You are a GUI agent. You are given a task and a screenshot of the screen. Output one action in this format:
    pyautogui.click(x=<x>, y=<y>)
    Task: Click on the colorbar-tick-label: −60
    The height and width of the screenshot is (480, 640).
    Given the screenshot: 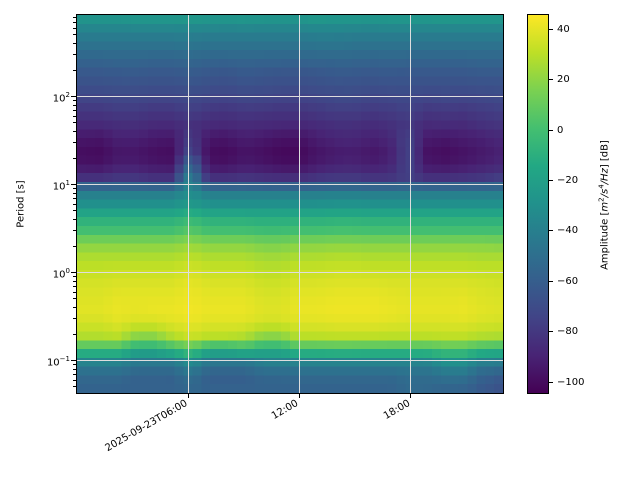 What is the action you would take?
    pyautogui.click(x=568, y=281)
    